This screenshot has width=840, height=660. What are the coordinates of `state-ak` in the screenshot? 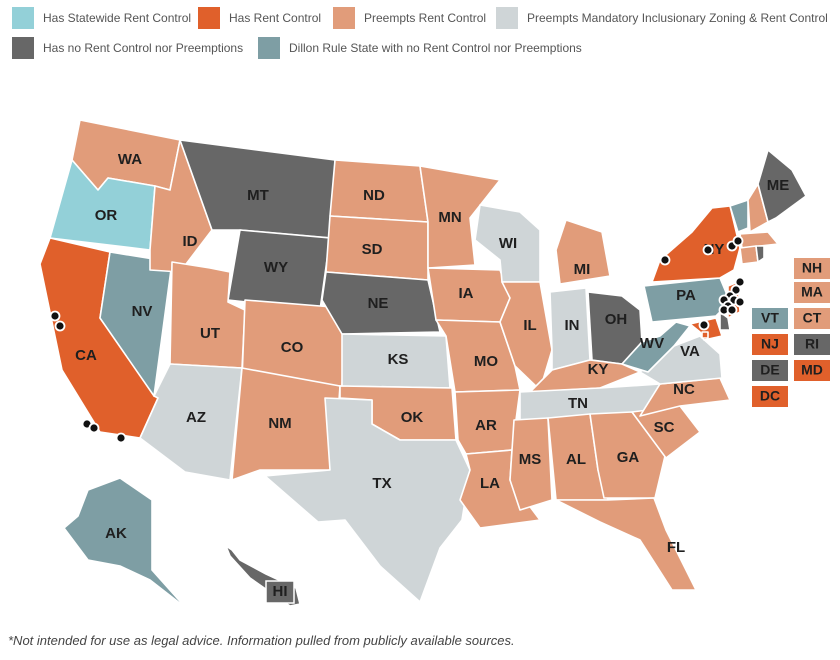 It's located at (125, 543).